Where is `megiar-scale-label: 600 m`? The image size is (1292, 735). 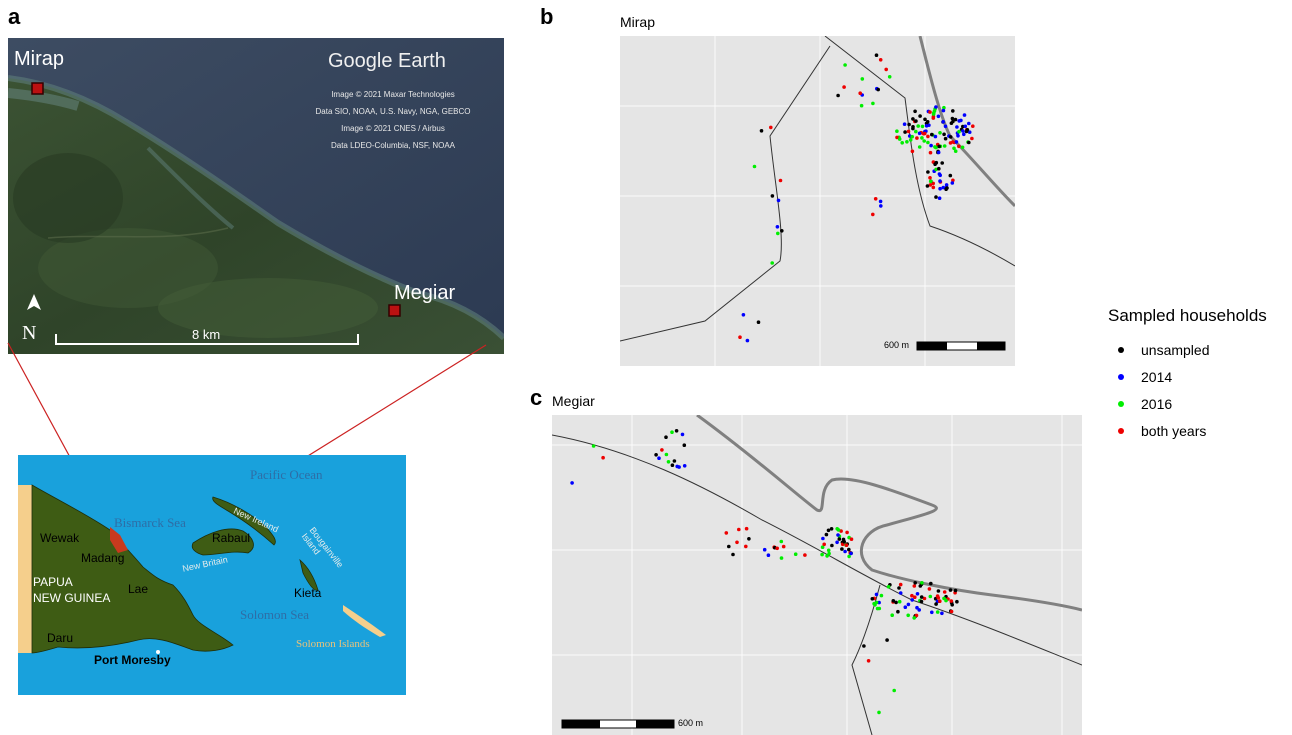
megiar-scale-label: 600 m is located at coordinates (691, 723).